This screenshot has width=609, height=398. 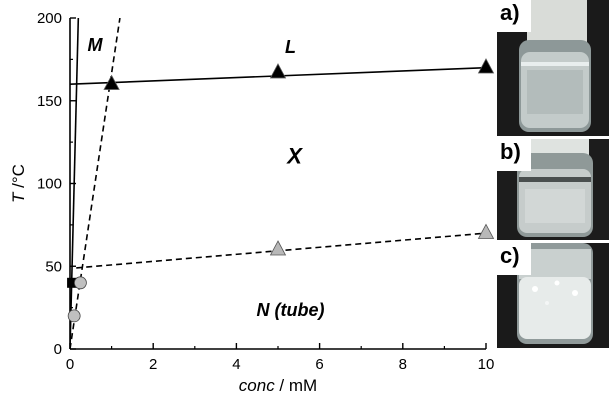 I want to click on photo-label-c: c), so click(x=510, y=255).